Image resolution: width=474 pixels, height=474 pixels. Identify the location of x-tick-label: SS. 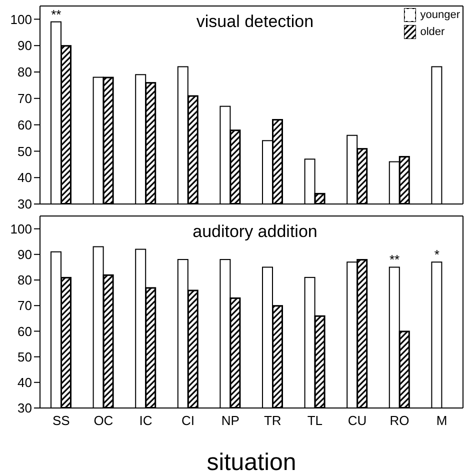
(61, 420).